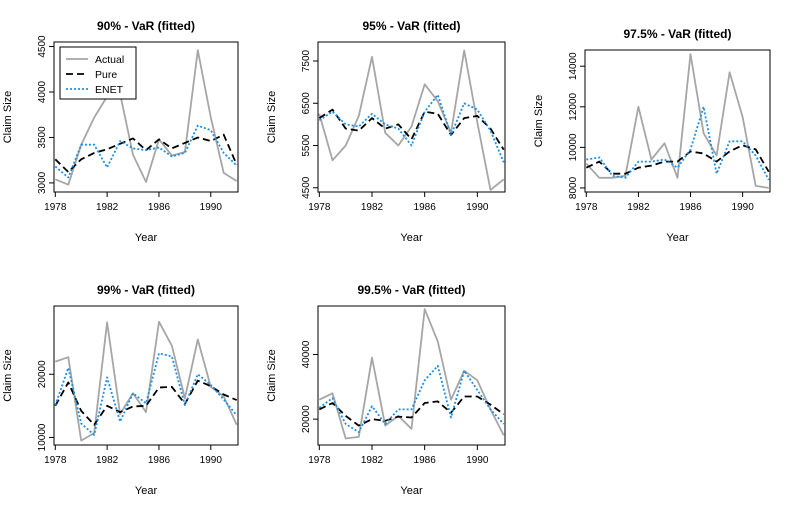  What do you see at coordinates (573, 66) in the screenshot?
I see `y-tick-label: 14000` at bounding box center [573, 66].